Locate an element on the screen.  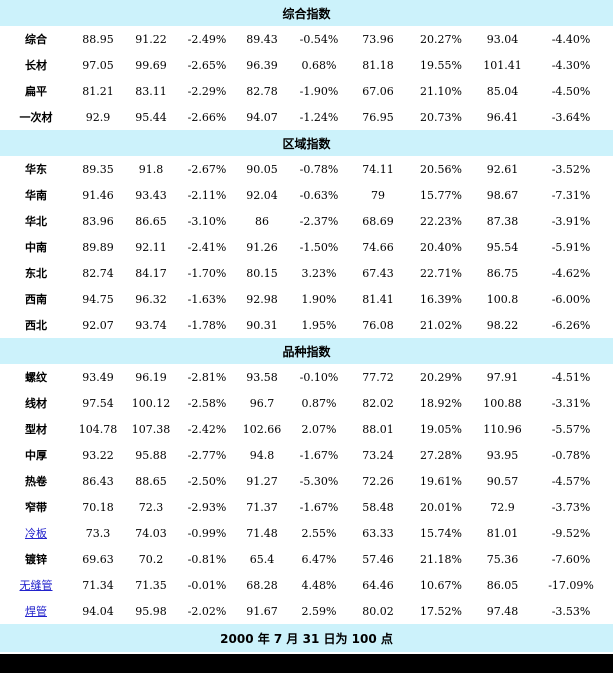
index-value-cell: 89.35 is located at coordinates (98, 169).